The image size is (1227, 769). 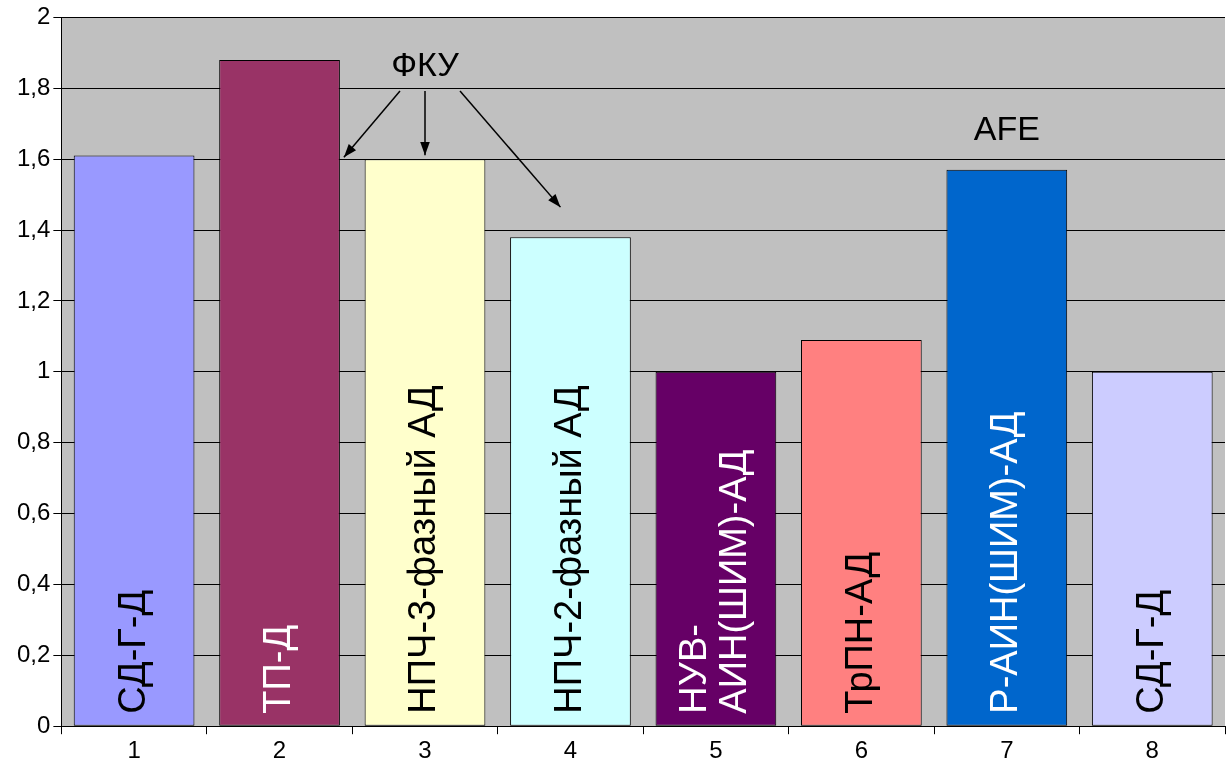 What do you see at coordinates (33, 228) in the screenshot?
I see `y-tick-label: 1,4` at bounding box center [33, 228].